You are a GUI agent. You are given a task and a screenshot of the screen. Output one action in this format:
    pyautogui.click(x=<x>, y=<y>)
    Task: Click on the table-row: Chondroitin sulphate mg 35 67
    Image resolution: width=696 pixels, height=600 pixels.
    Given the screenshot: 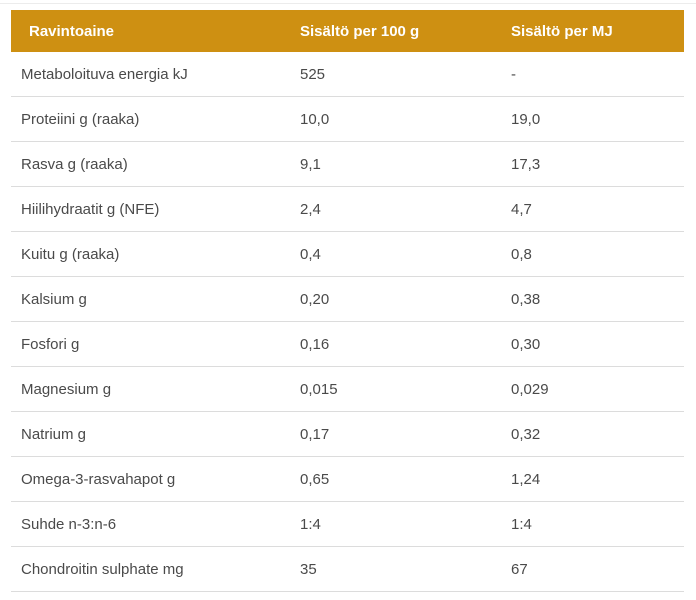 What is the action you would take?
    pyautogui.click(x=347, y=569)
    